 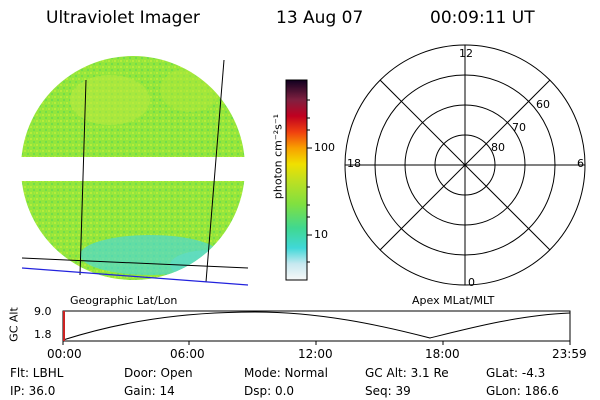 I want to click on colorbar-tick-10: 10, so click(x=321, y=234).